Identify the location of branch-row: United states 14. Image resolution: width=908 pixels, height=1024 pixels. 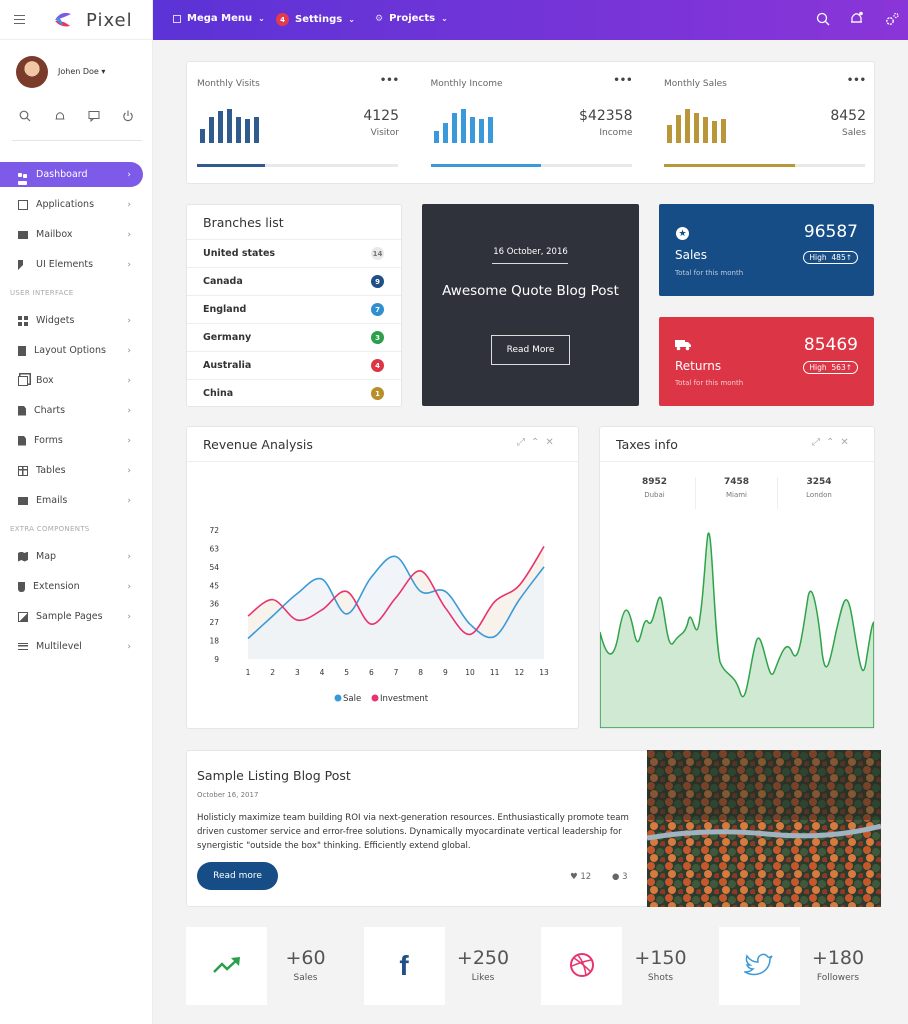
(294, 253).